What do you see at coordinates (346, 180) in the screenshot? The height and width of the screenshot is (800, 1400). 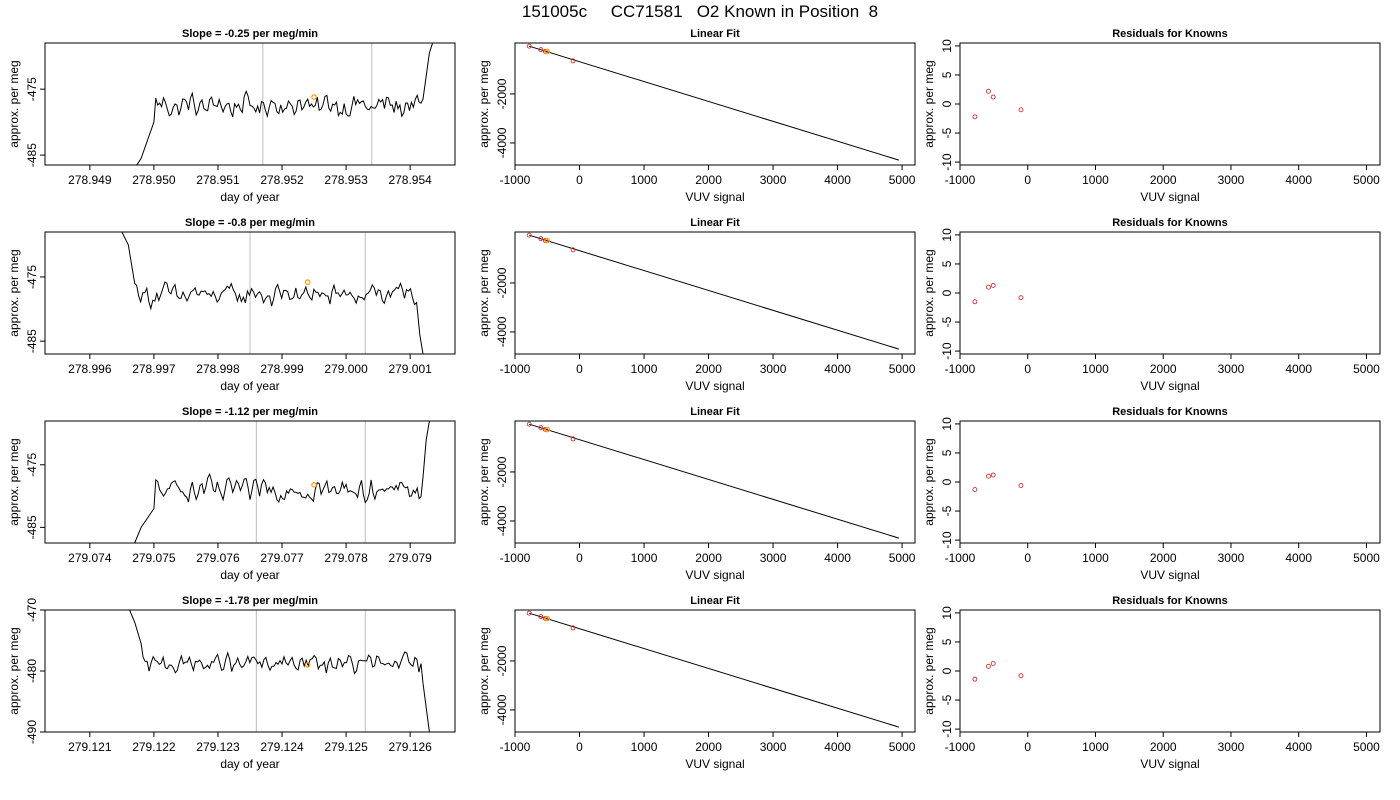 I see `x-tick-label: 278.953` at bounding box center [346, 180].